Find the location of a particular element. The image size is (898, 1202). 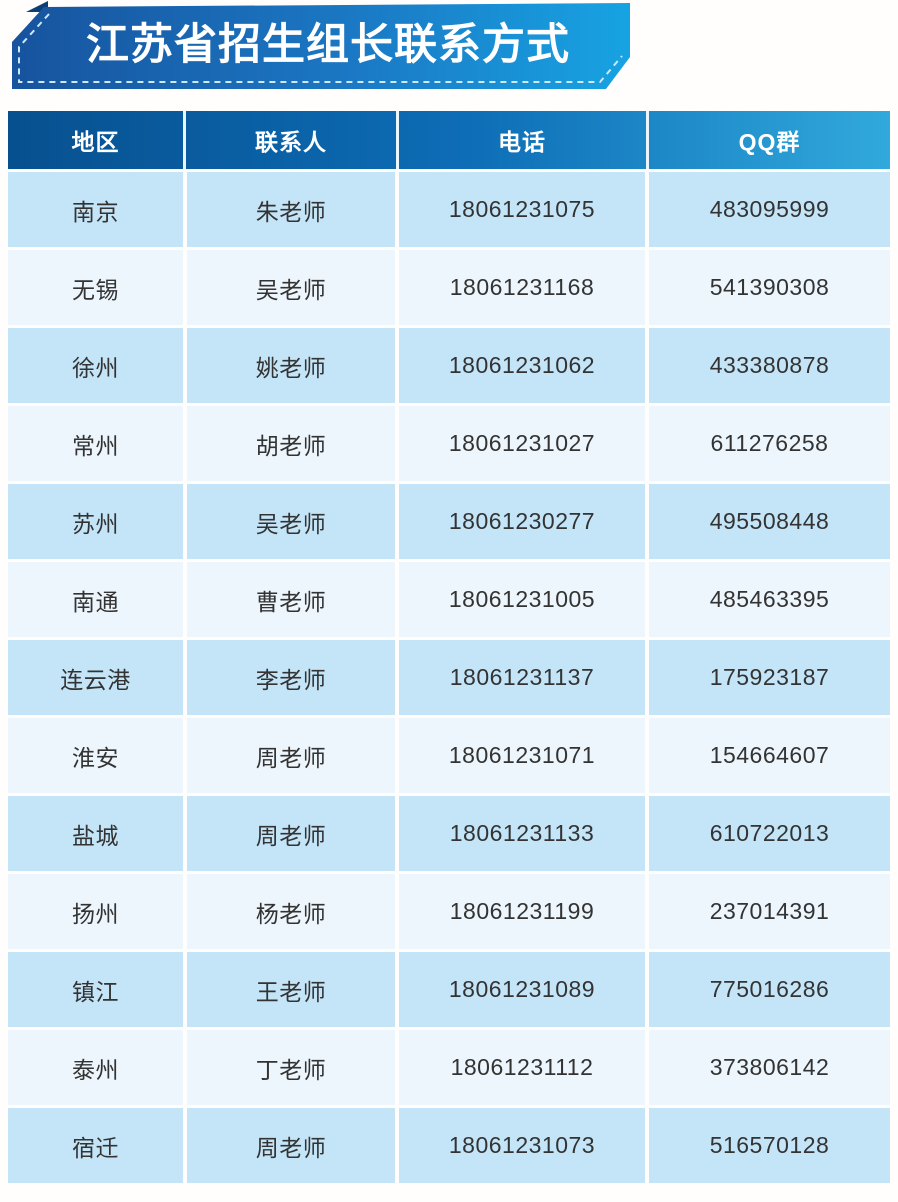

cell-region: 南通 is located at coordinates (95, 599).